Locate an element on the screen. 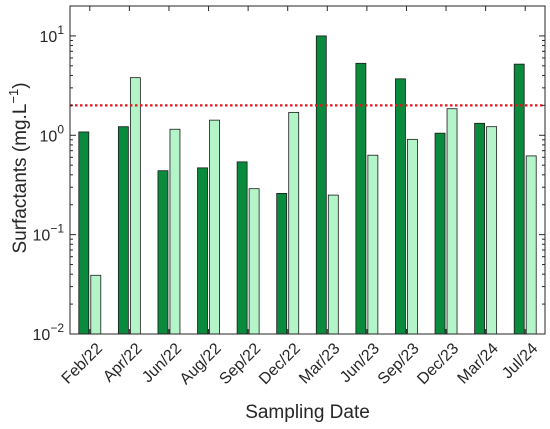 The height and width of the screenshot is (429, 550). x-tick-label: Dec/22 is located at coordinates (280, 364).